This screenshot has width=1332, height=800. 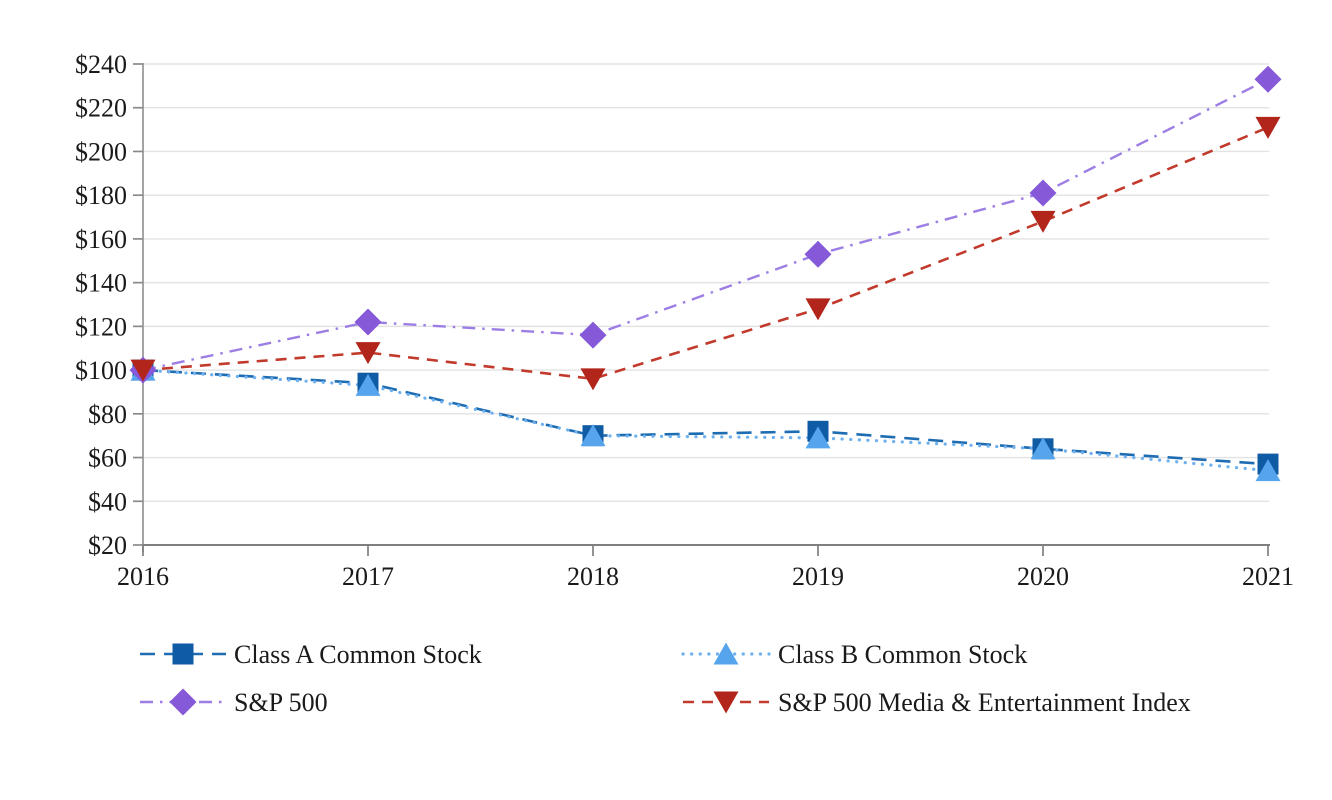 I want to click on legend-item-class-a-common-stock: Class A Common Stock, so click(x=311, y=654).